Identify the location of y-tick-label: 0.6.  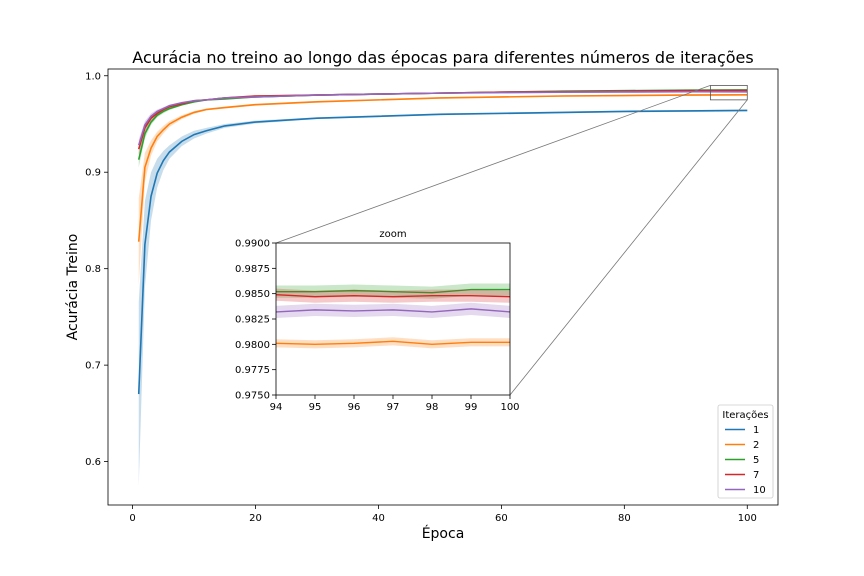
(93, 462).